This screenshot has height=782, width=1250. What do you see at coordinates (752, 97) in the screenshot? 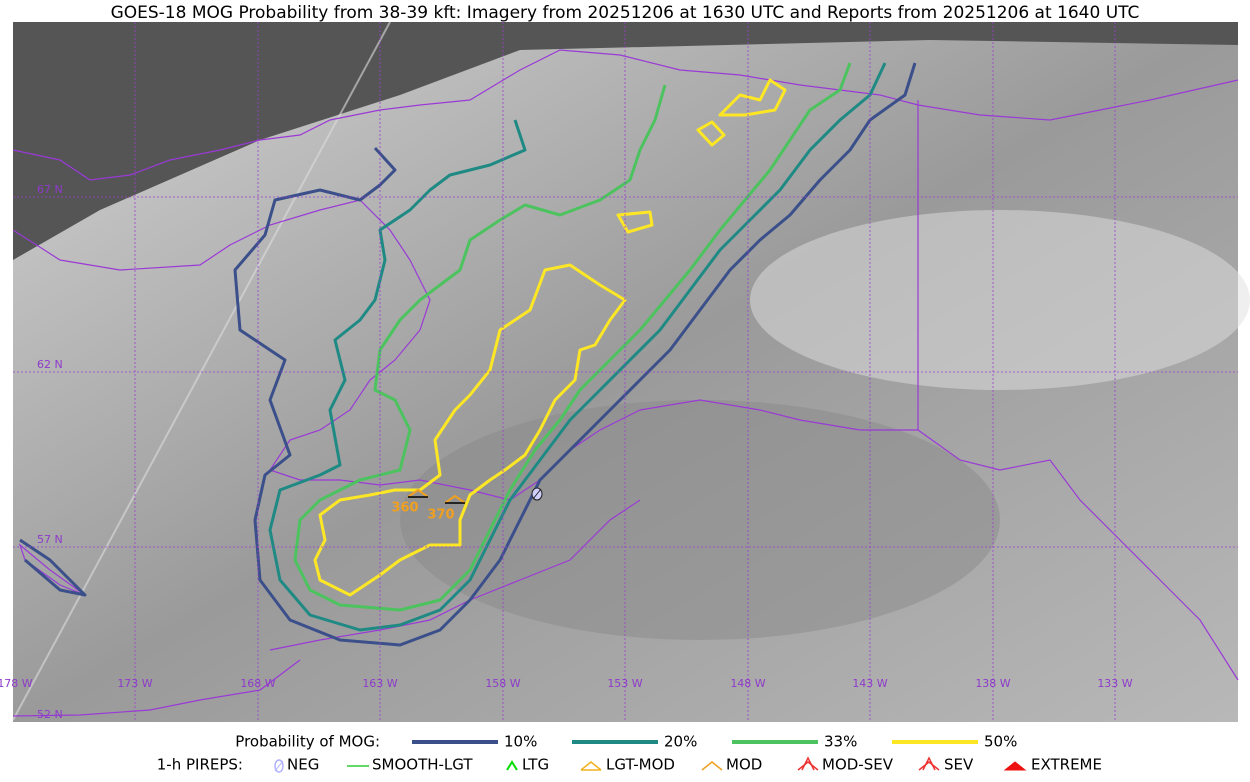
I see `contour-50-north` at bounding box center [752, 97].